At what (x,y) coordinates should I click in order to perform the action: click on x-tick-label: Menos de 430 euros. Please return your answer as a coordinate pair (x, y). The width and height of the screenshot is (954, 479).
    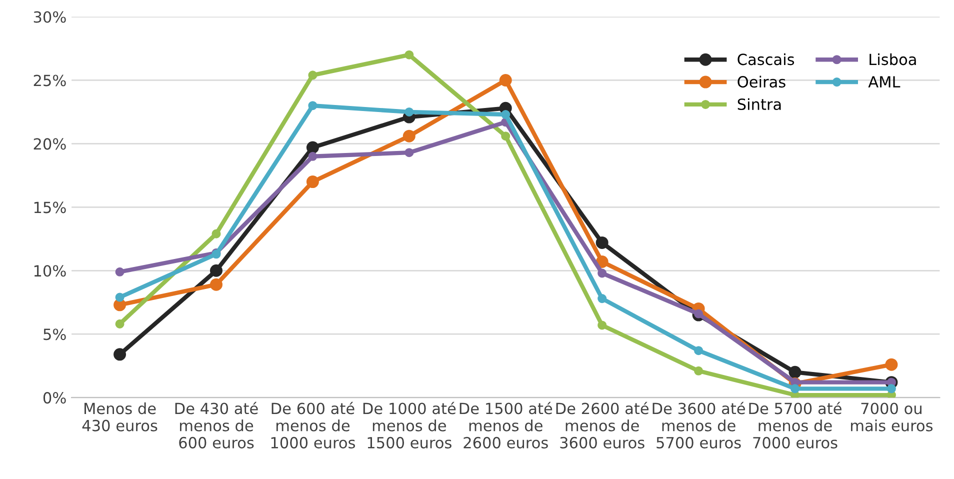
    Looking at the image, I should click on (120, 417).